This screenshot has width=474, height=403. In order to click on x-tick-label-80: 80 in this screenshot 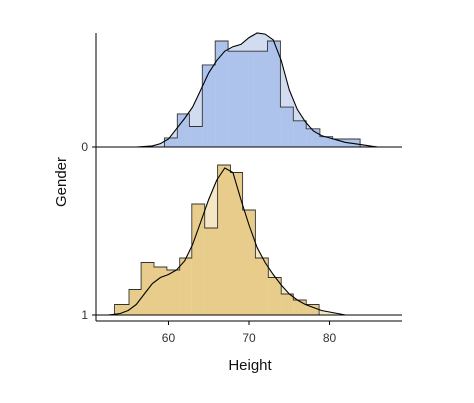, I will do `click(330, 338)`.